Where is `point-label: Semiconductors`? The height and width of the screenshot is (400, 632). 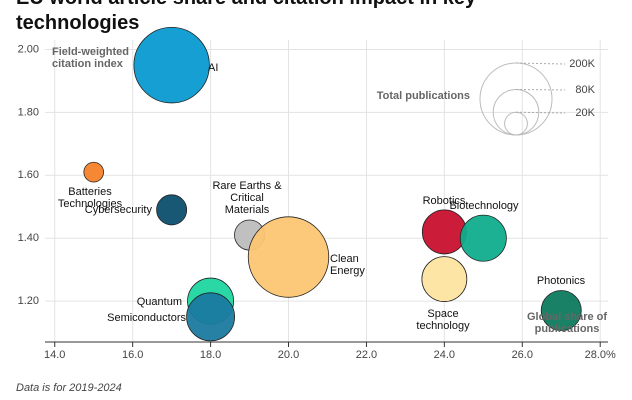
point-label: Semiconductors is located at coordinates (146, 318).